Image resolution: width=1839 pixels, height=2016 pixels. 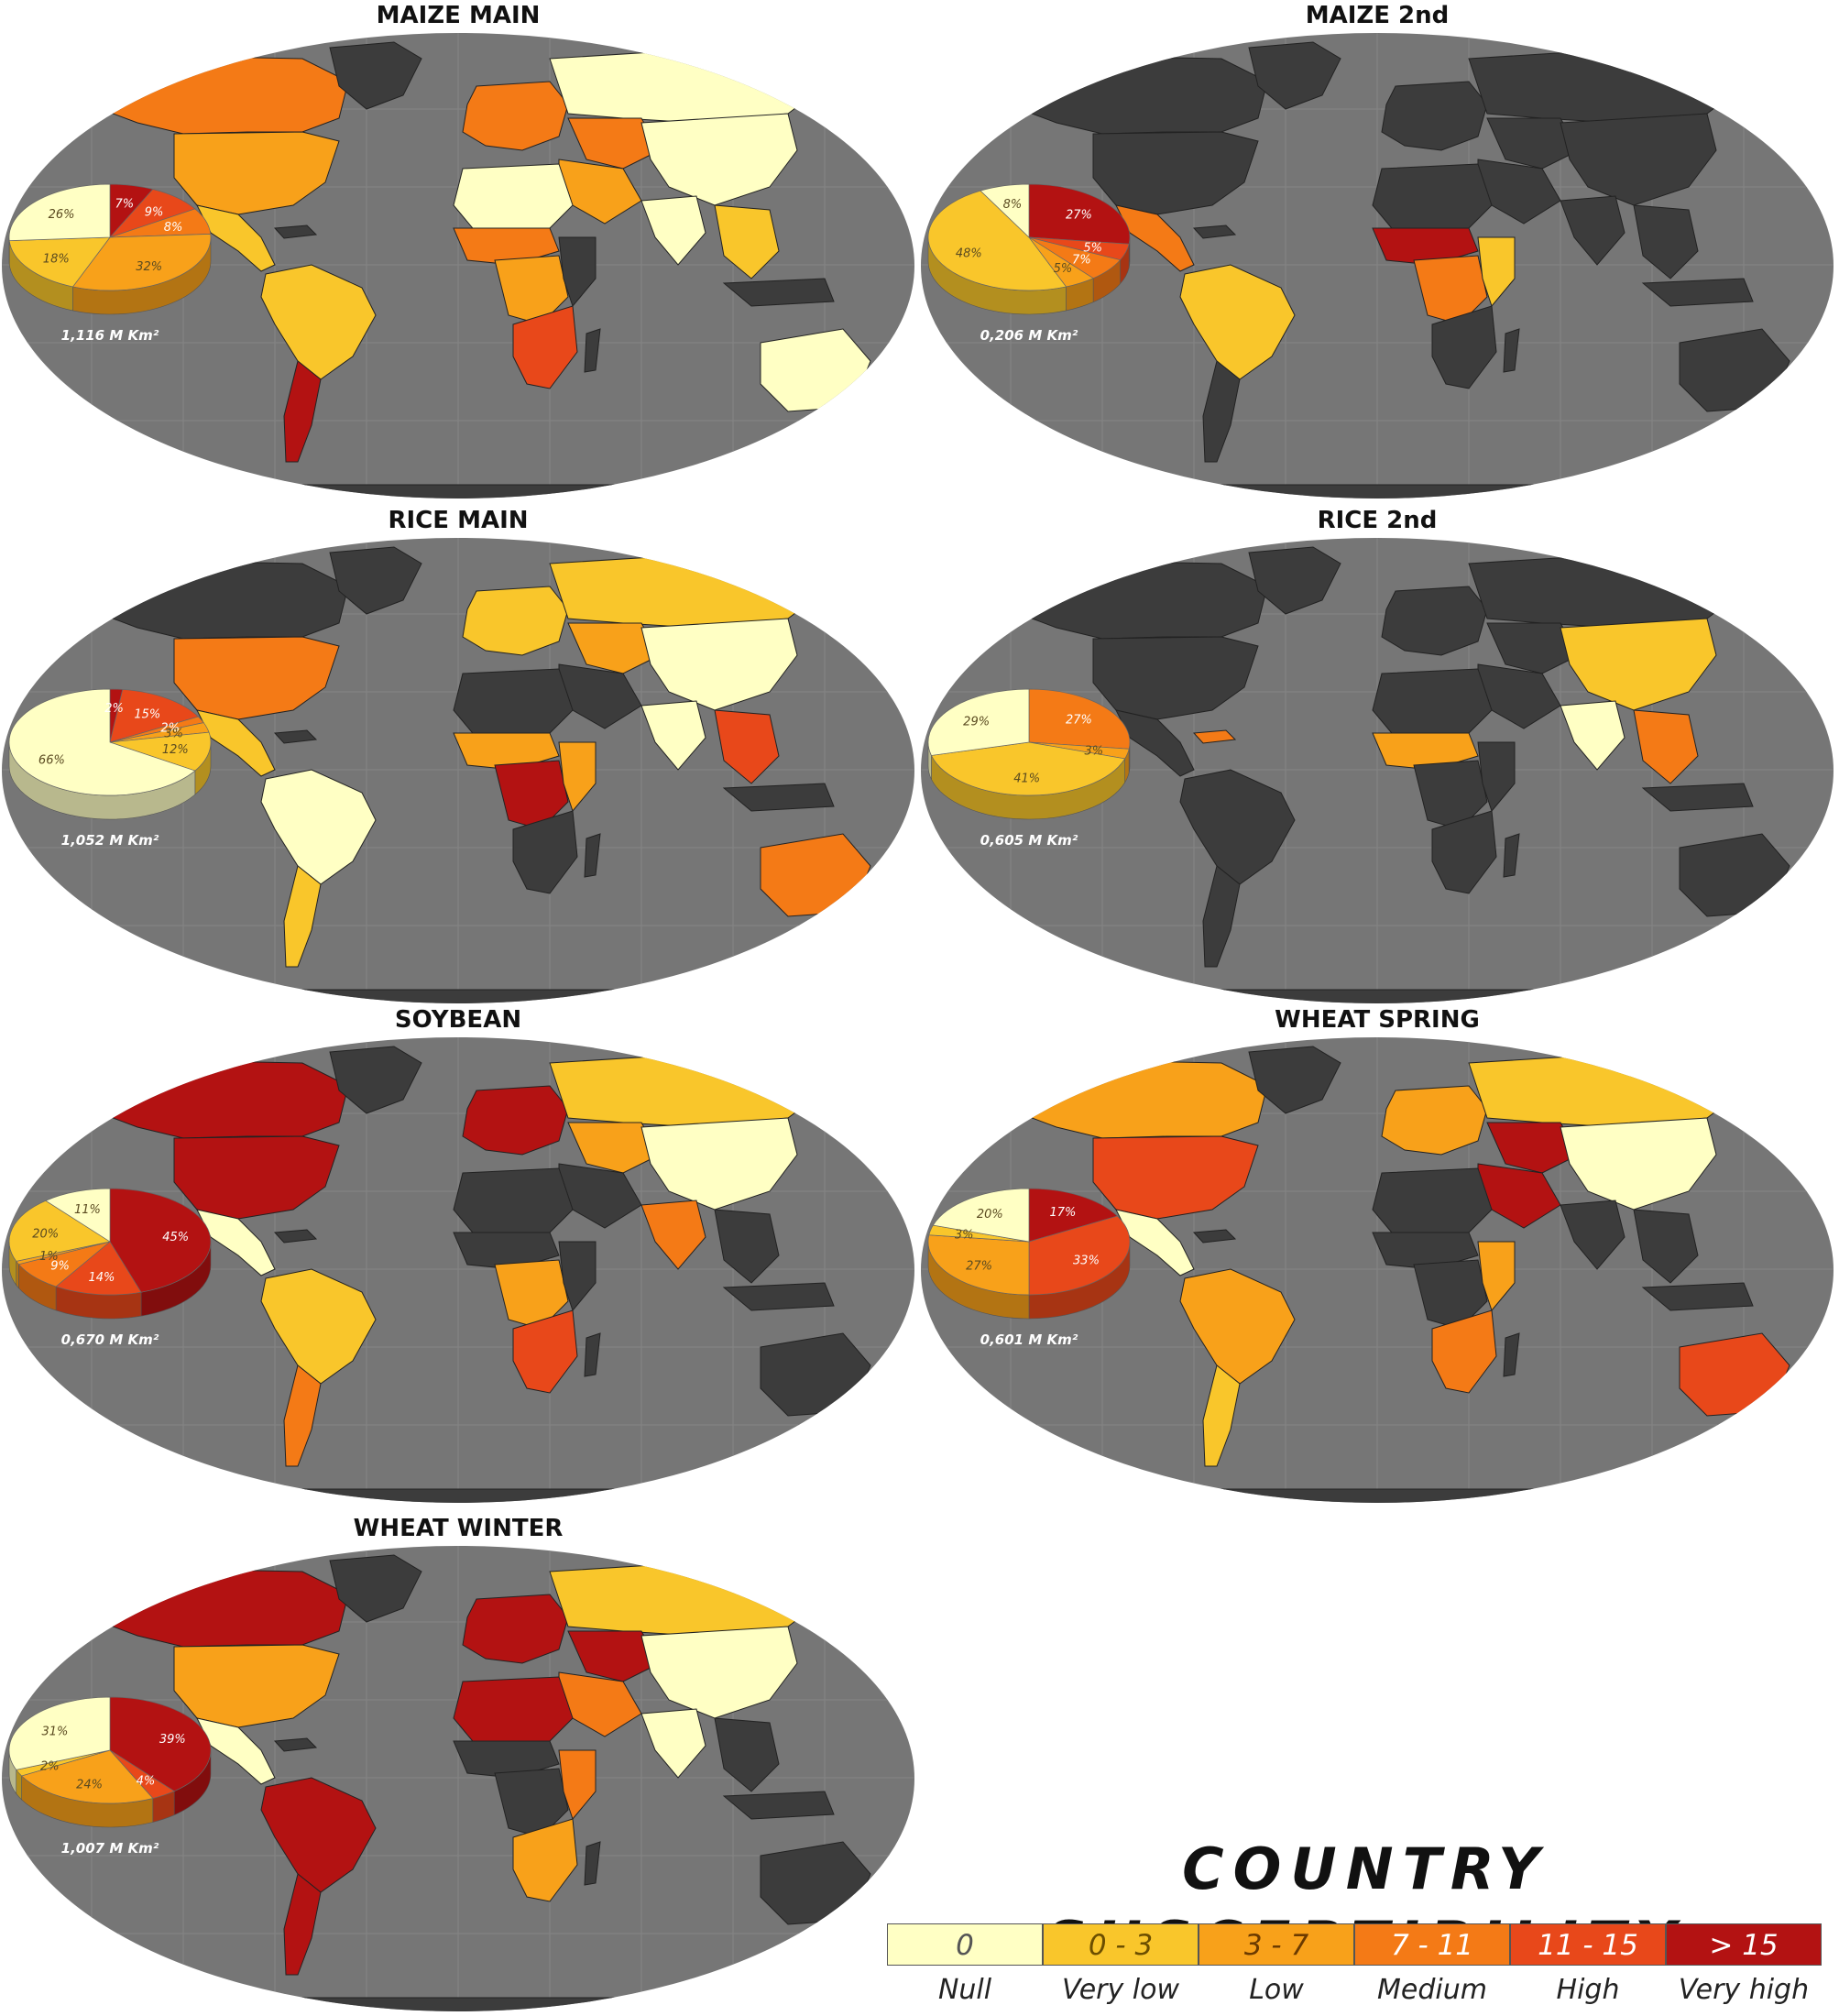 I want to click on map-title: SOYBEAN, so click(x=458, y=1020).